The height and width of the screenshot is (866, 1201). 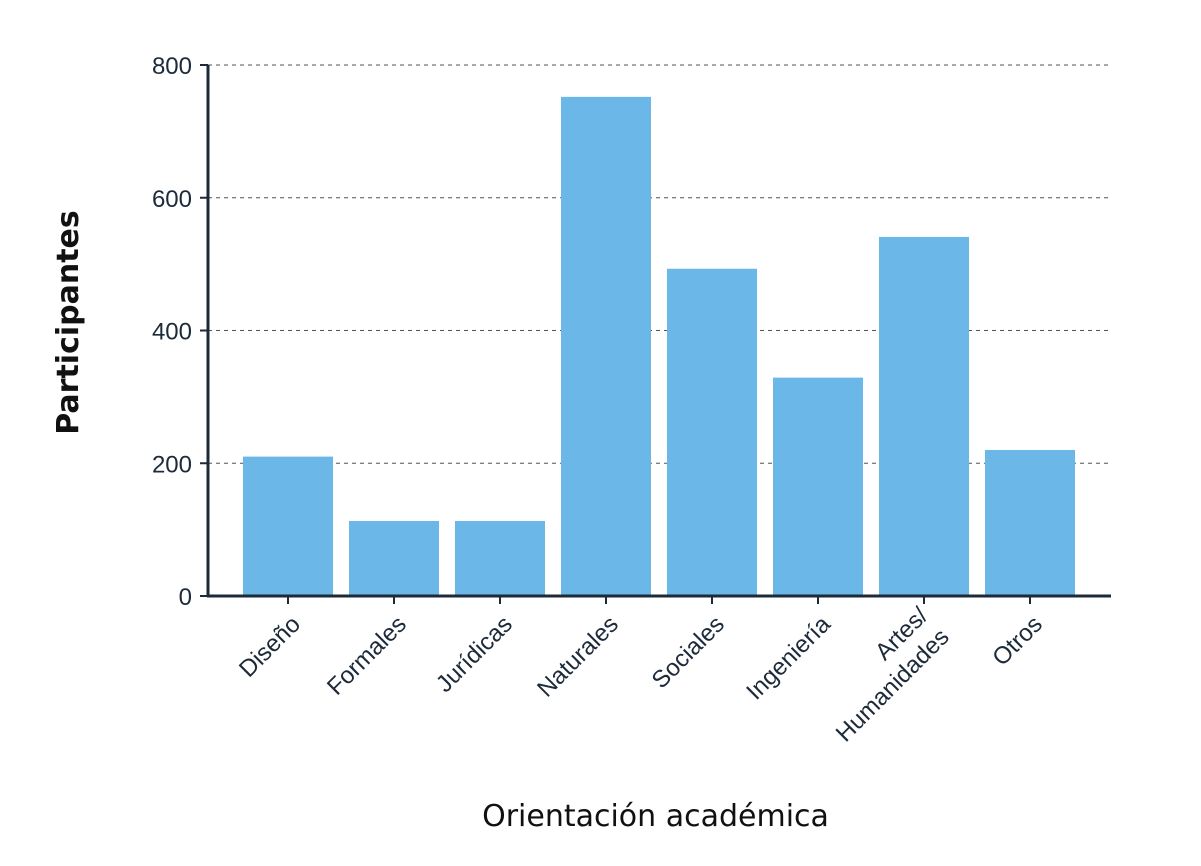 I want to click on x-tick-label: Ingeniería, so click(x=788, y=657).